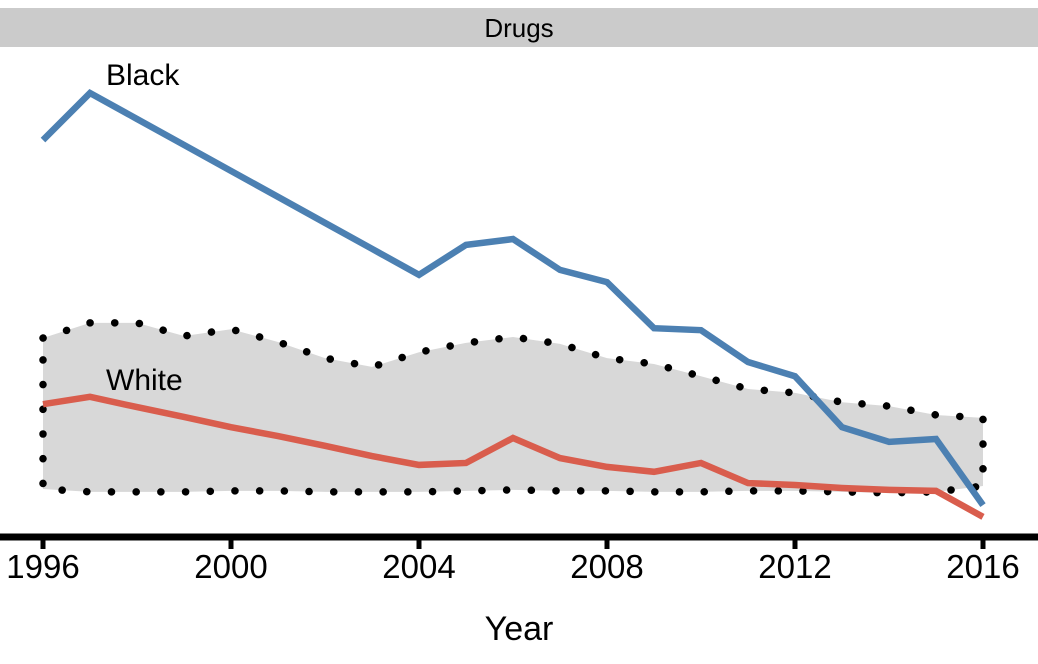  What do you see at coordinates (519, 629) in the screenshot?
I see `x-axis-title: Year` at bounding box center [519, 629].